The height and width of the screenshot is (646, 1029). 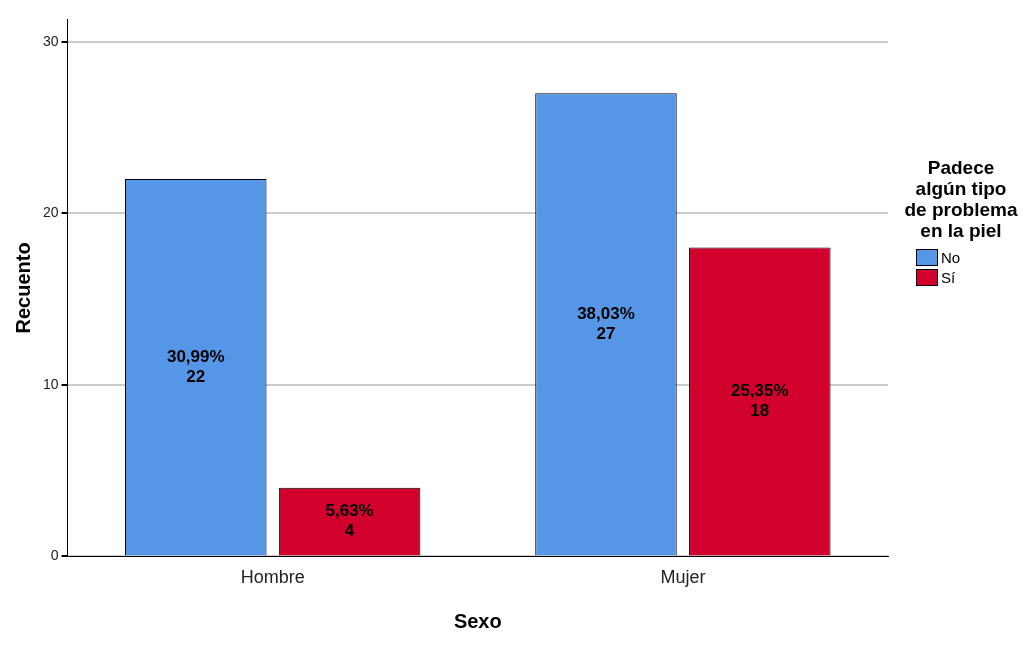 I want to click on y-tick-label: 10, so click(x=50, y=383).